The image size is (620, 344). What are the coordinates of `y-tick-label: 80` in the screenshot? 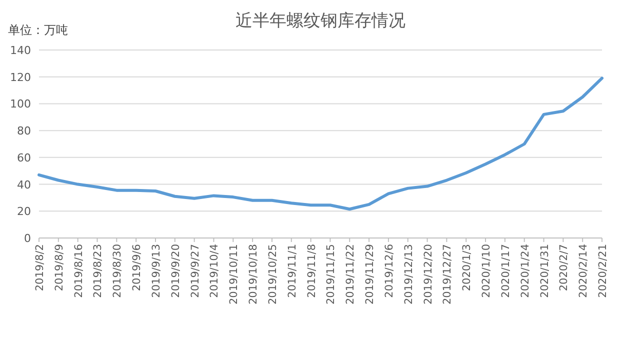 It's located at (24, 131).